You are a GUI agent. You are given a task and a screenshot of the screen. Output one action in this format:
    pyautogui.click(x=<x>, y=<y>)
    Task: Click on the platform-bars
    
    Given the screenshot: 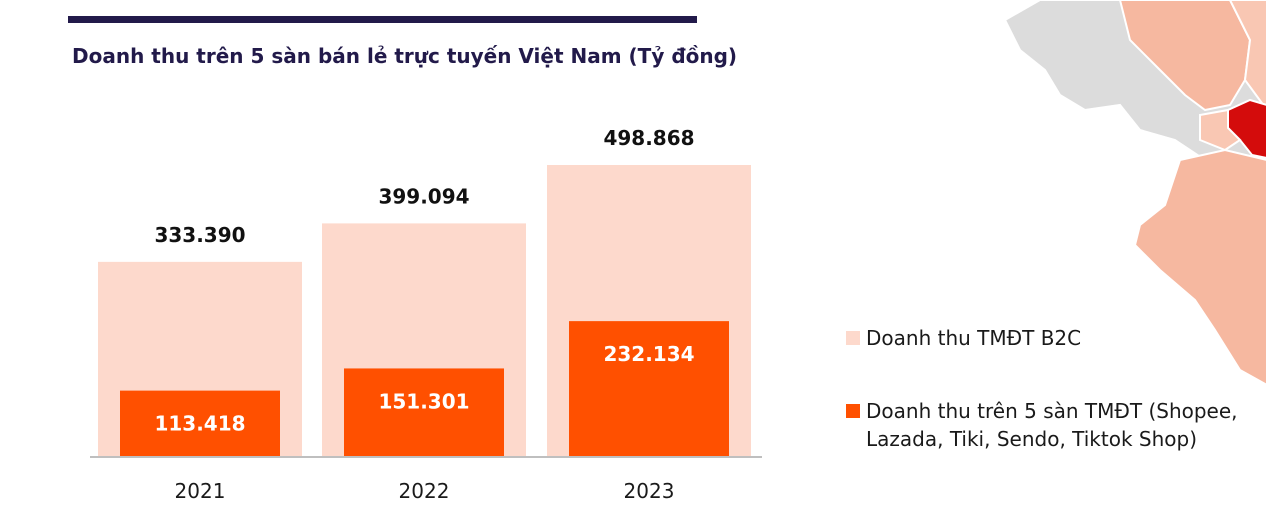 What is the action you would take?
    pyautogui.click(x=424, y=389)
    